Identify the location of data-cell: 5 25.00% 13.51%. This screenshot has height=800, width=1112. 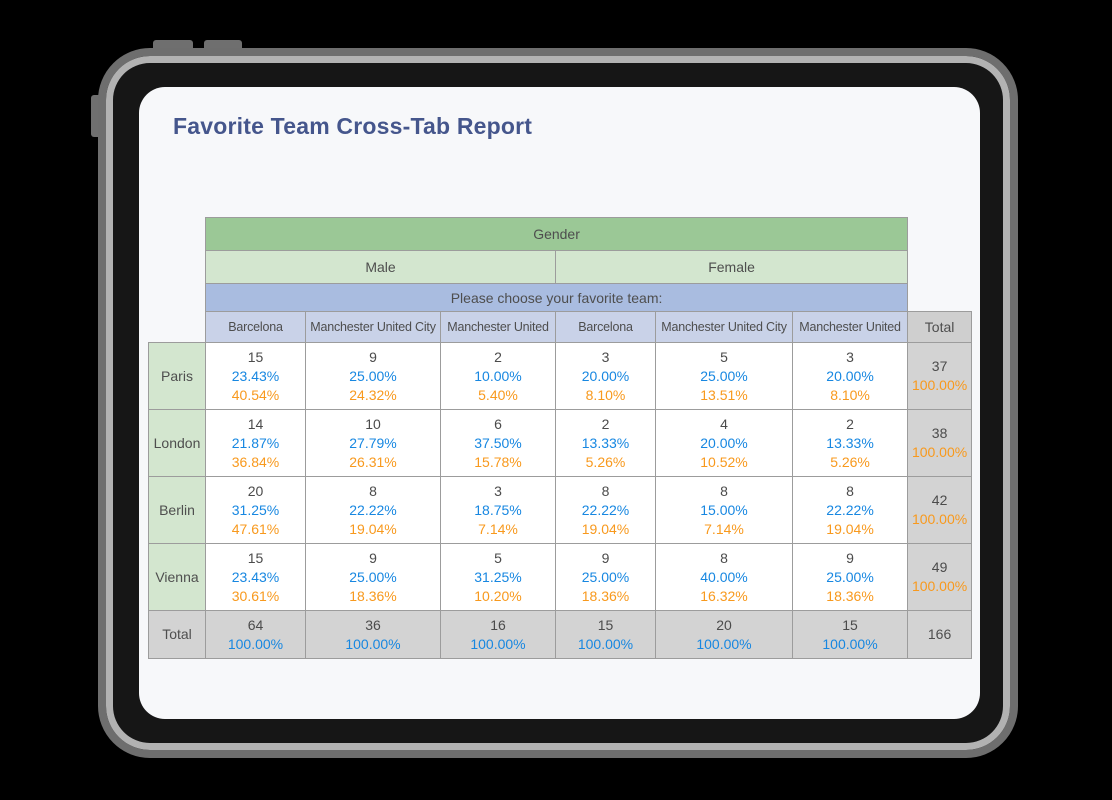
(724, 376).